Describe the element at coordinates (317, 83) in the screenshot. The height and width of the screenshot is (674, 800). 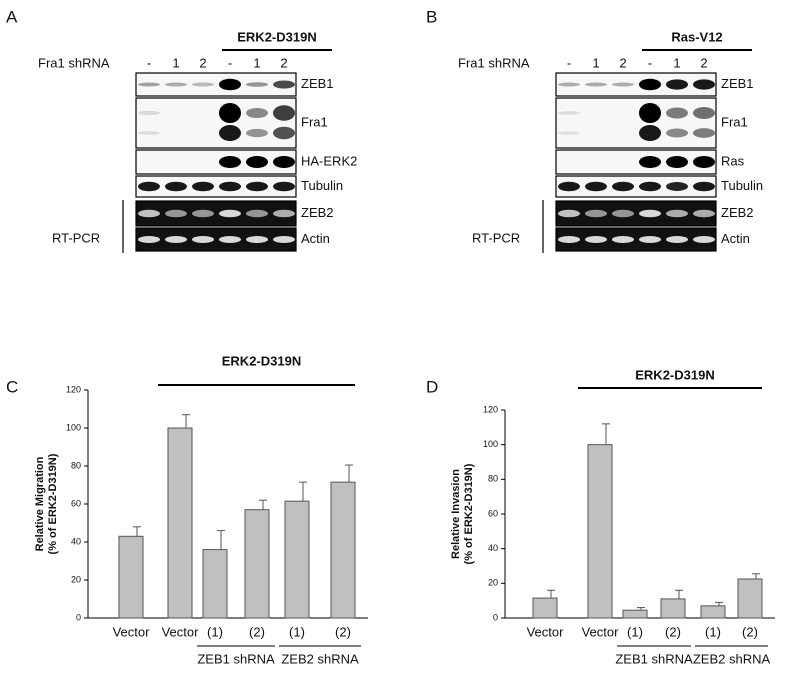
I see `row-label: ZEB1` at that location.